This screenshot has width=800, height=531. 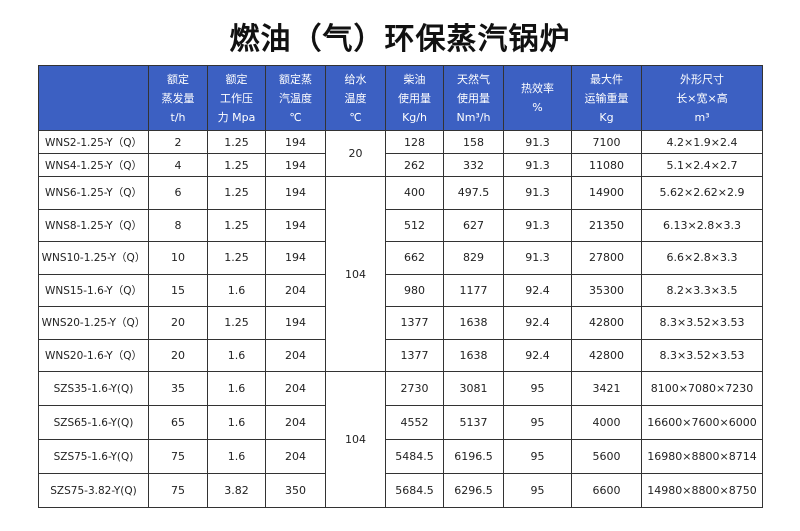 I want to click on value-cell: 1377, so click(x=414, y=355).